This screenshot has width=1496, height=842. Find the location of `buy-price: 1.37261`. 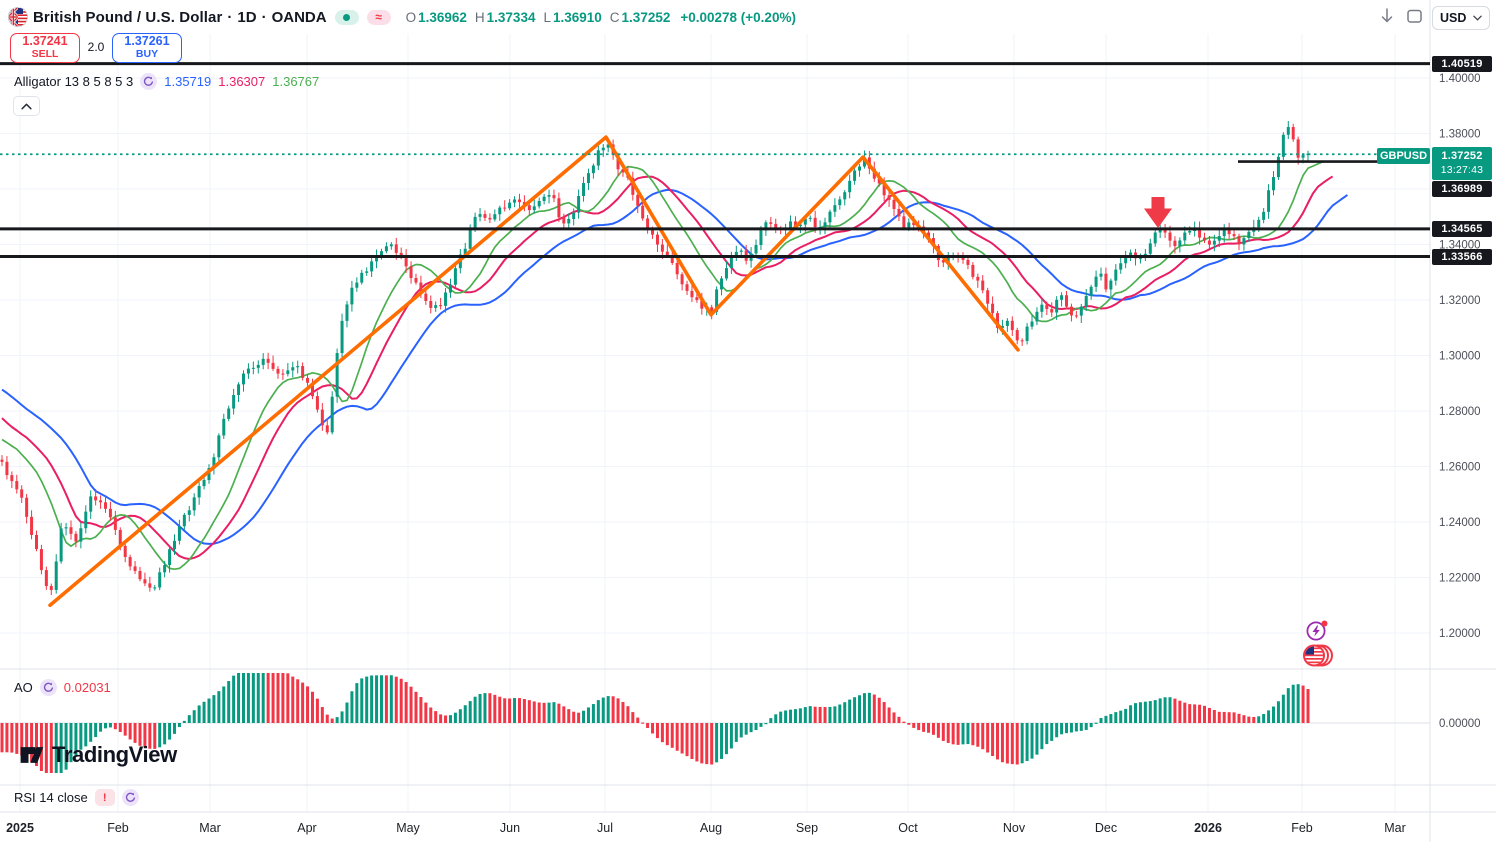

buy-price: 1.37261 is located at coordinates (147, 41).